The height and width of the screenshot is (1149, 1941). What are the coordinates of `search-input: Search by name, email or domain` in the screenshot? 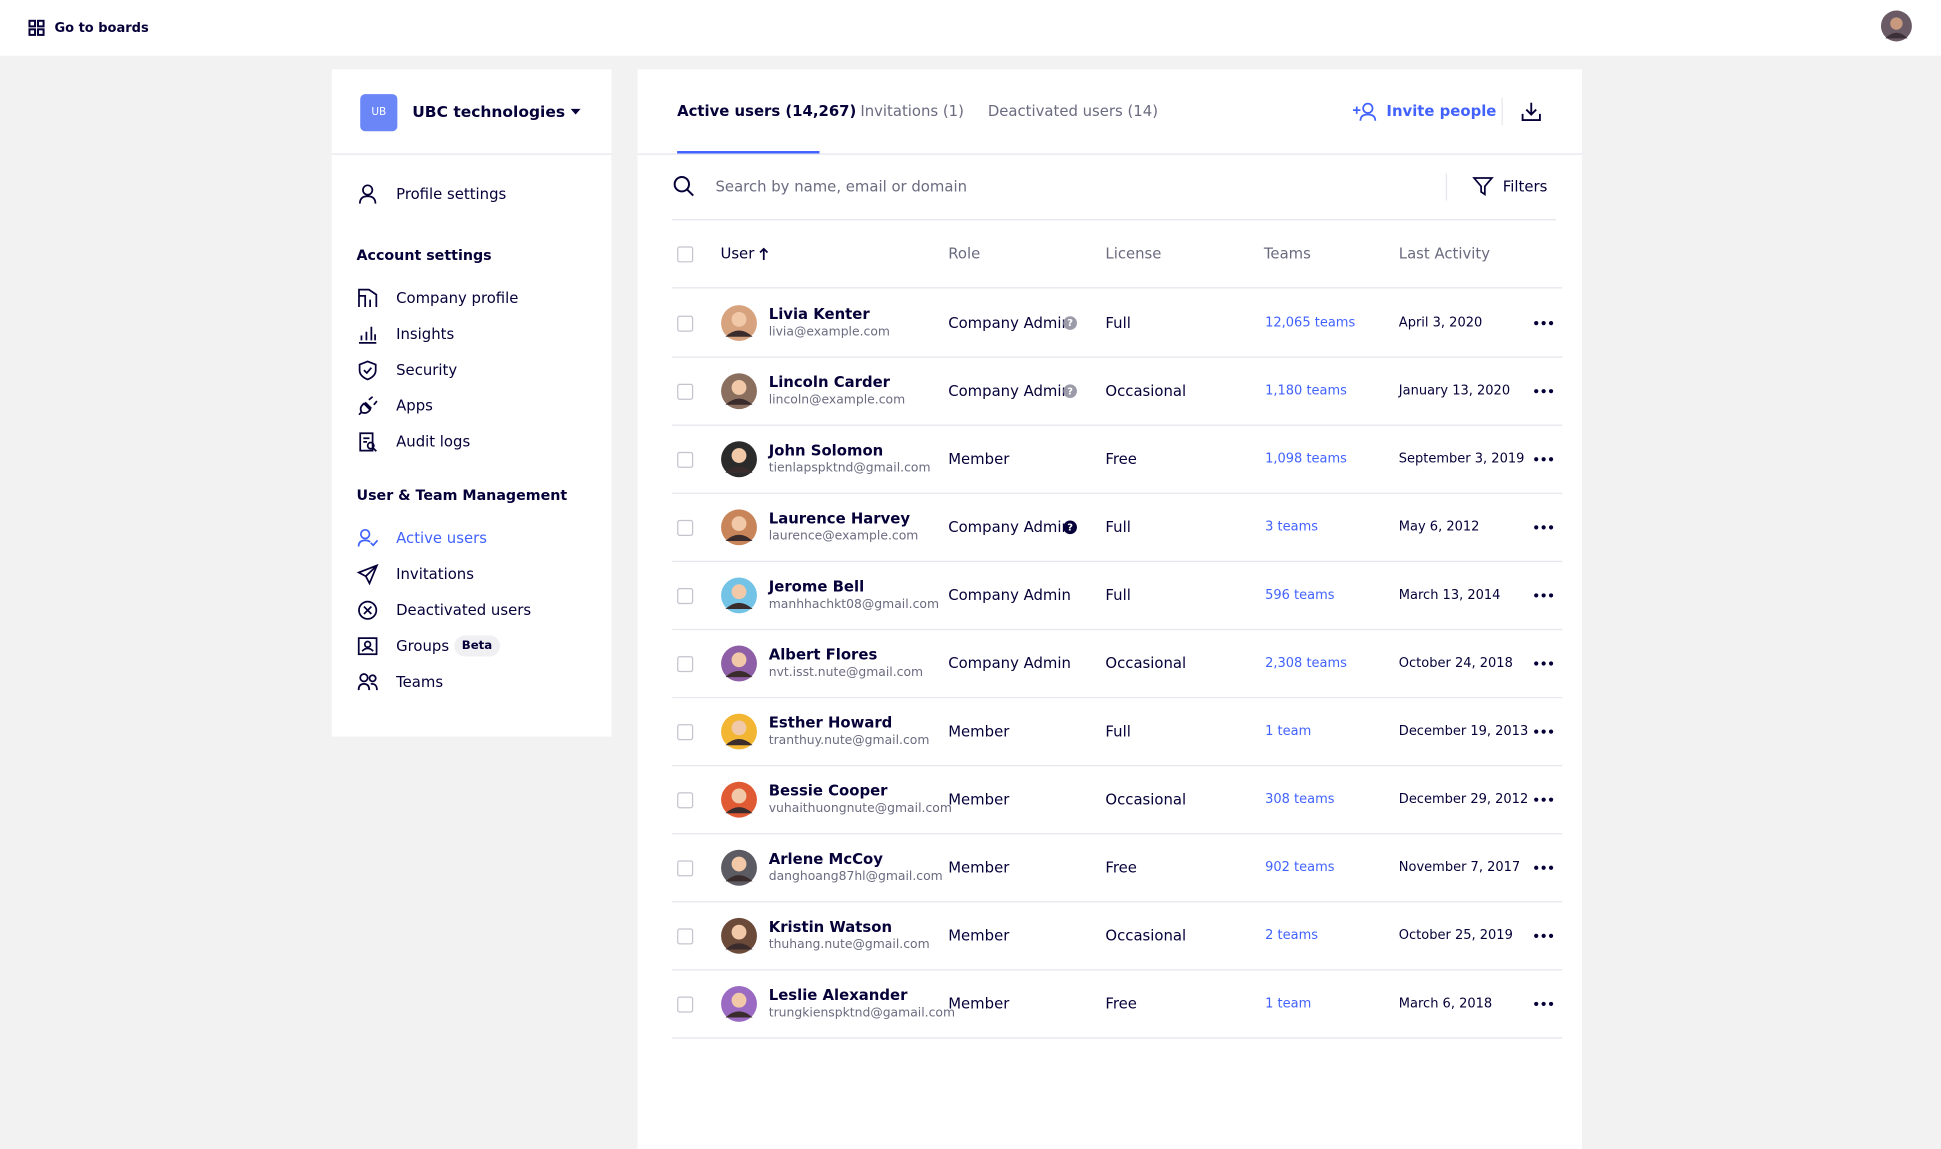 It's located at (841, 187).